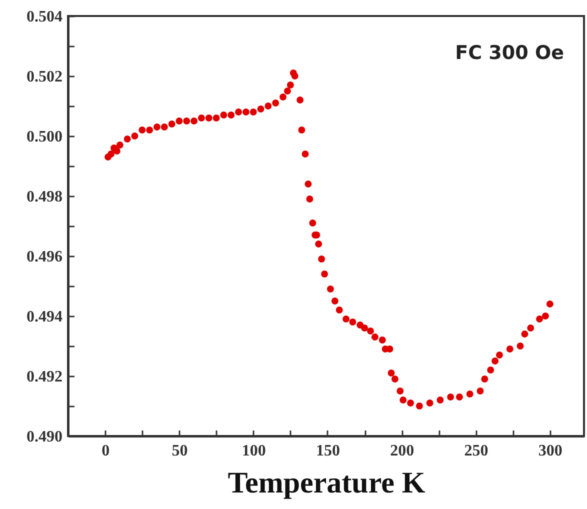  I want to click on y-tick-label: 0.500, so click(44, 137).